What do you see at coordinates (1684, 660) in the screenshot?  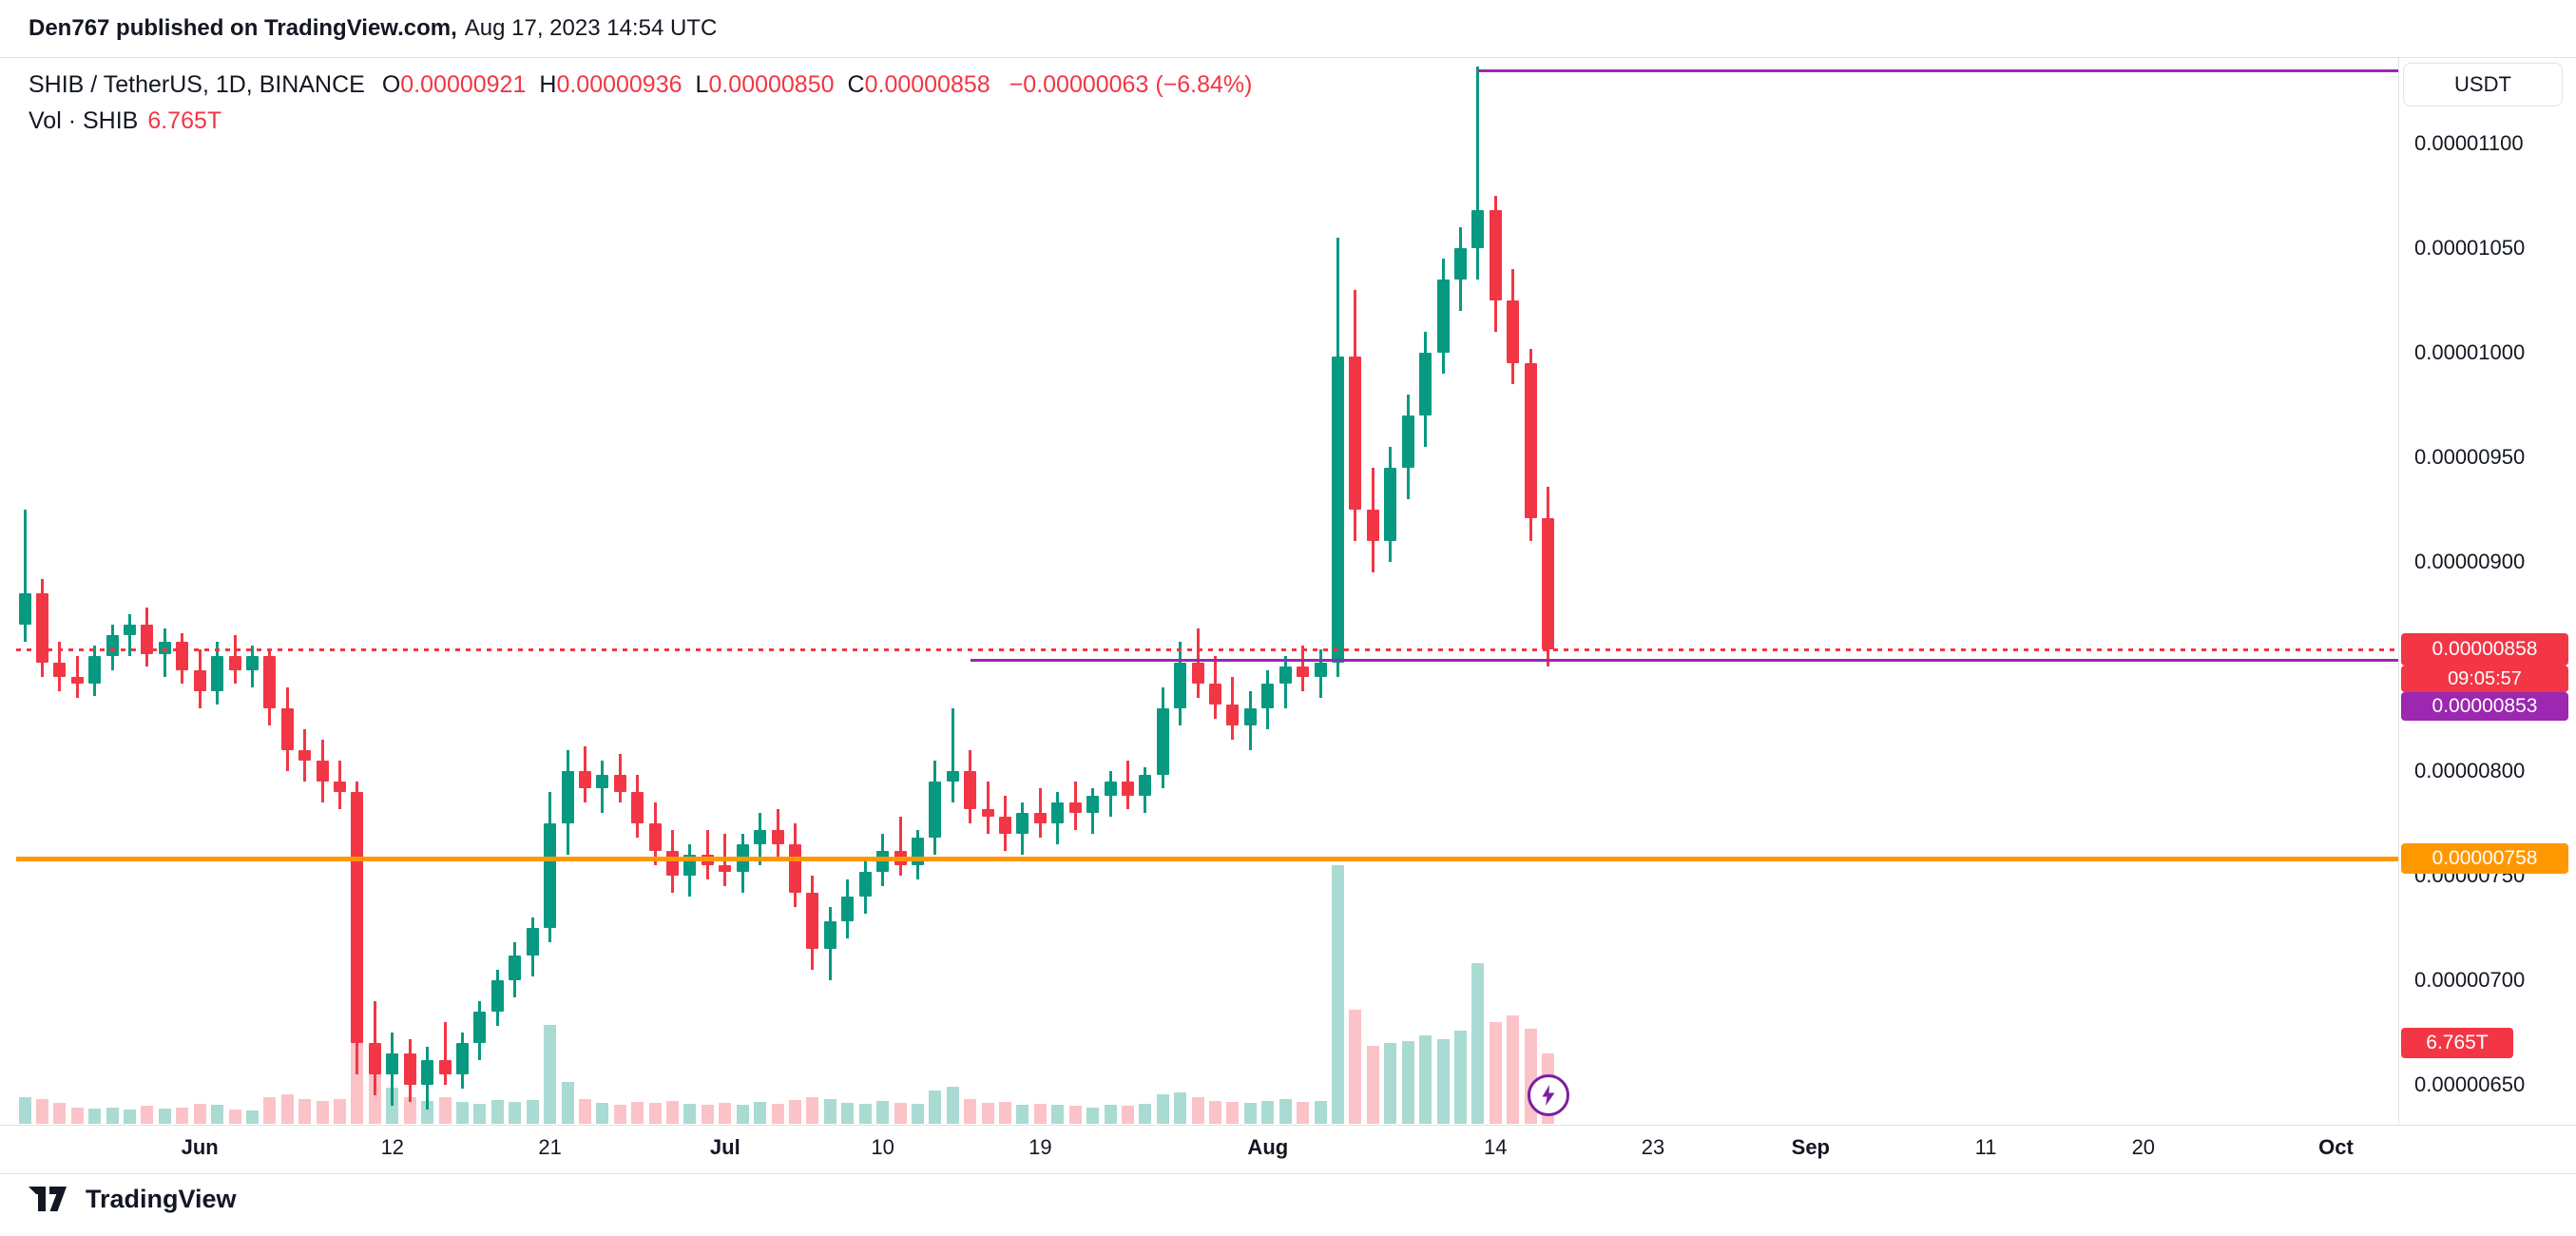 I see `breakout-support-line` at bounding box center [1684, 660].